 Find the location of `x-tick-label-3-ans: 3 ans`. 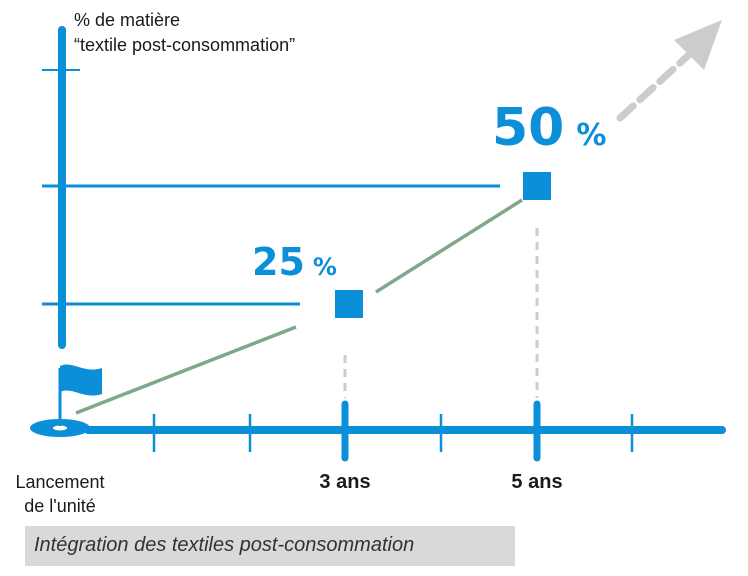

x-tick-label-3-ans: 3 ans is located at coordinates (344, 482).